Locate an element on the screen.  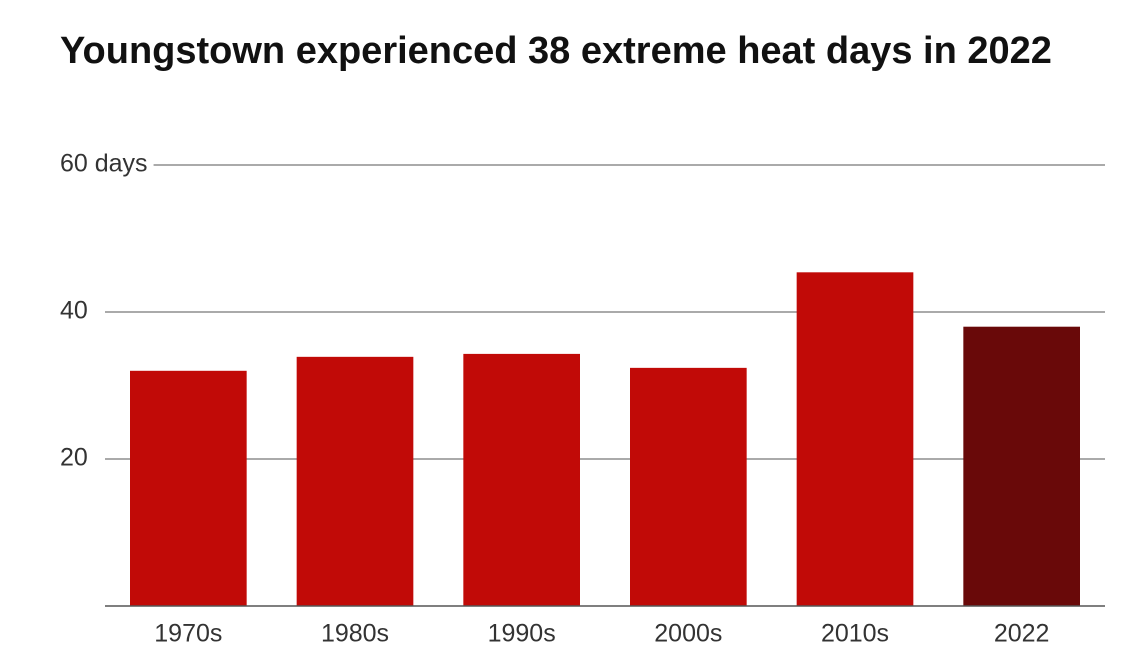
x-tick-label: 1980s is located at coordinates (355, 634).